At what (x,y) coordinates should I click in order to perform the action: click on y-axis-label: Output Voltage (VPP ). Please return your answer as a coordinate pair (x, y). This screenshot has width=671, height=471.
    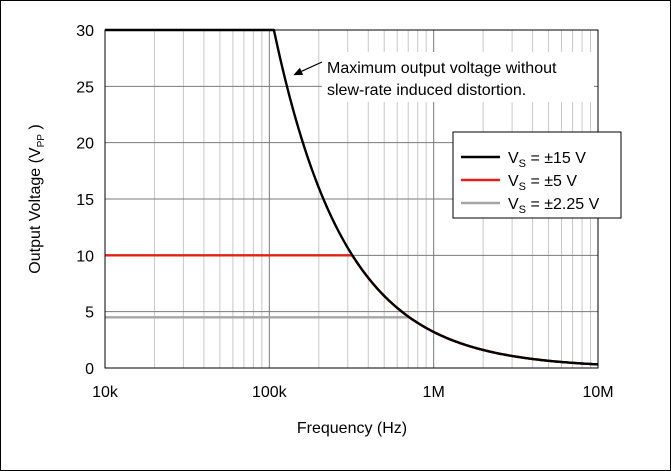
    Looking at the image, I should click on (37, 198).